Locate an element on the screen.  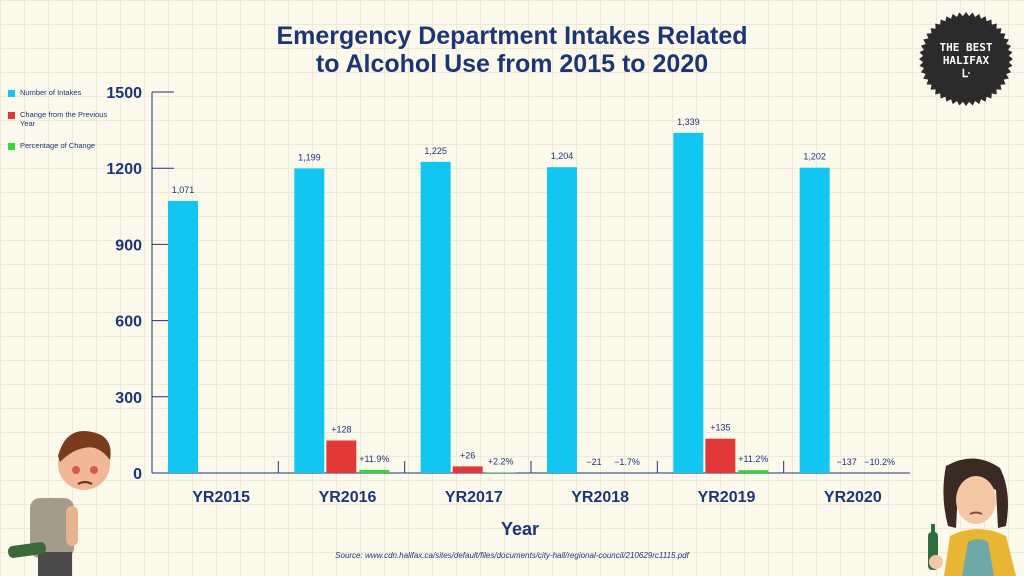
x-tick-label: YR2015 is located at coordinates (221, 497).